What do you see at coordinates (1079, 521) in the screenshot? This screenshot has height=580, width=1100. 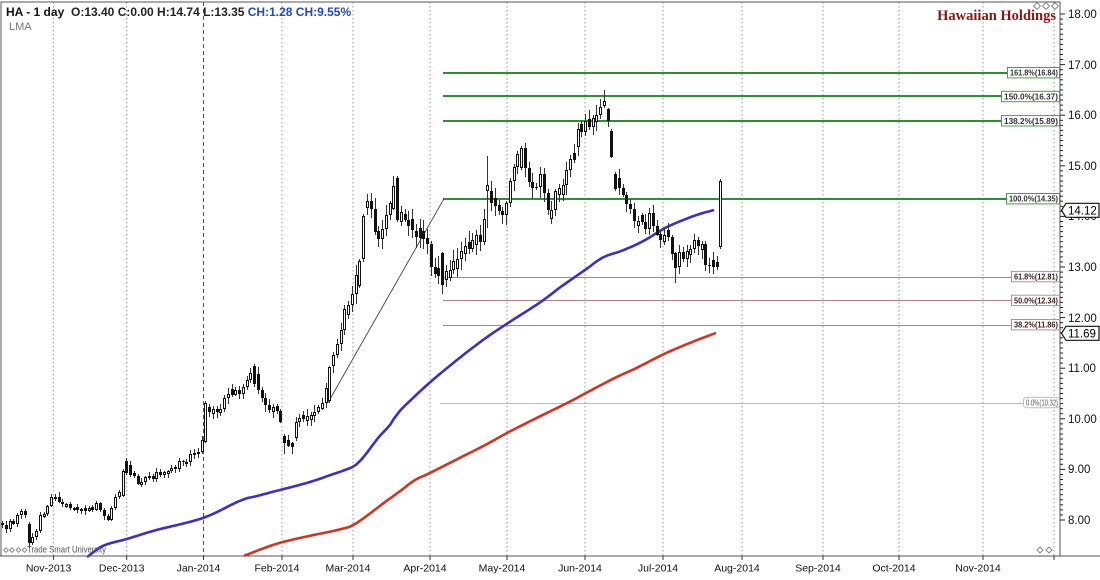 I see `svg-text: 8.00` at bounding box center [1079, 521].